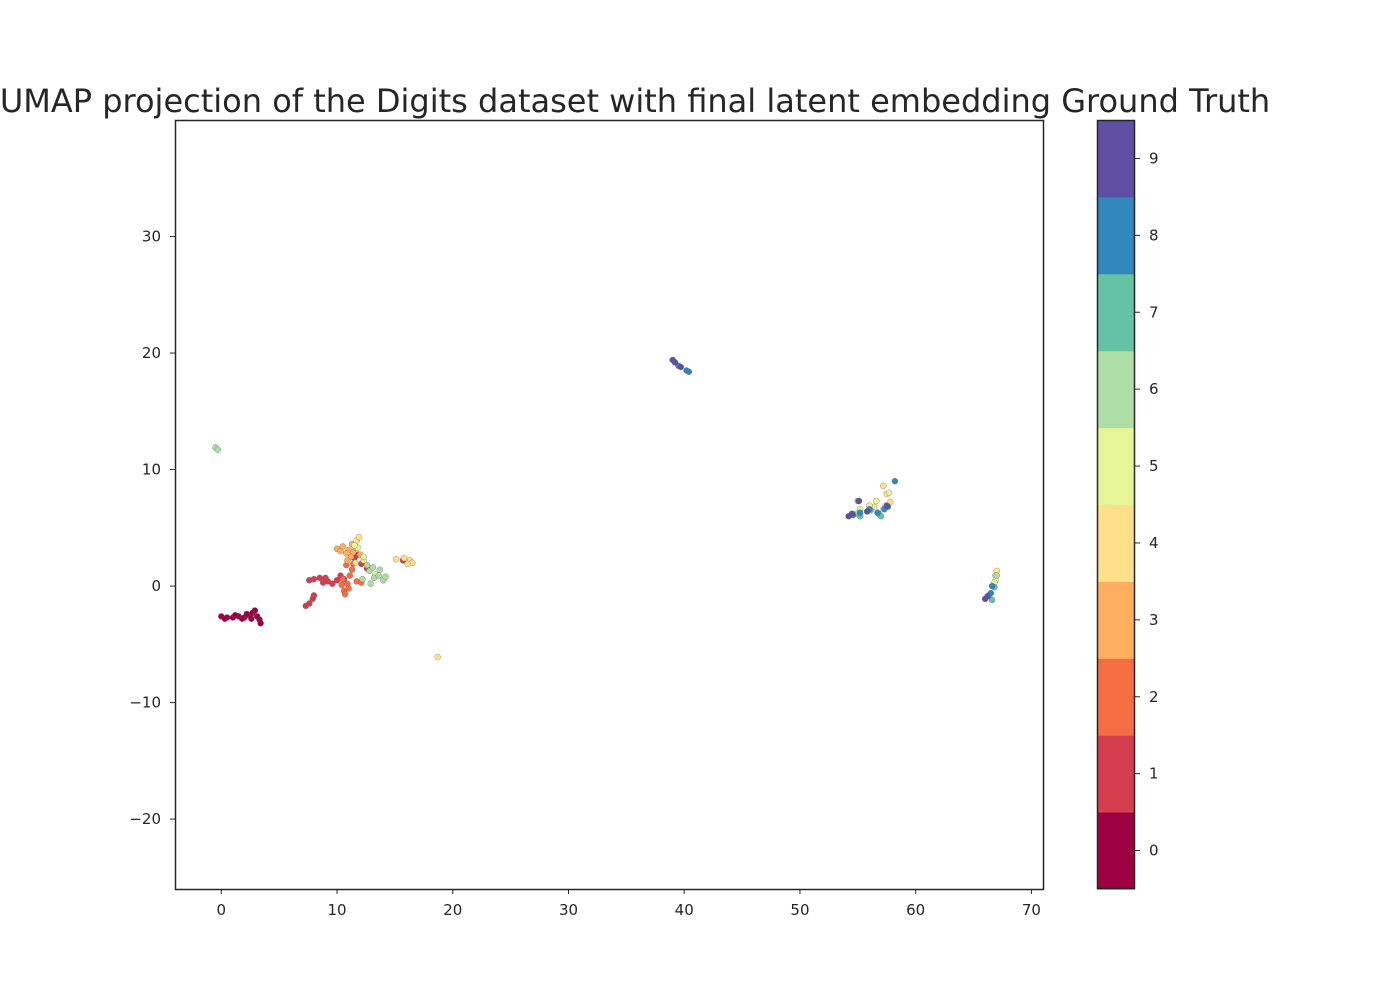 The width and height of the screenshot is (1400, 1000). Describe the element at coordinates (1031, 910) in the screenshot. I see `x-tick-label: 70` at that location.